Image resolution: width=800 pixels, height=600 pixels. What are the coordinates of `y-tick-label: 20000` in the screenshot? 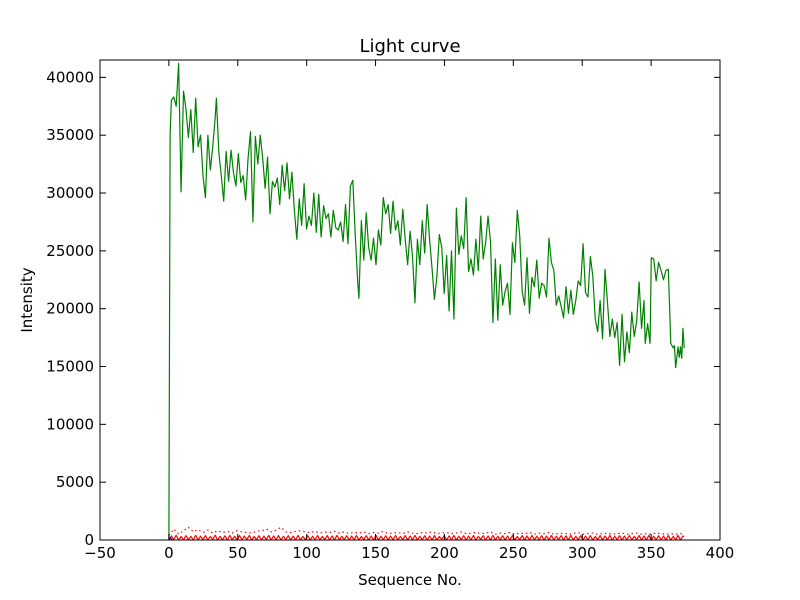 It's located at (70, 309).